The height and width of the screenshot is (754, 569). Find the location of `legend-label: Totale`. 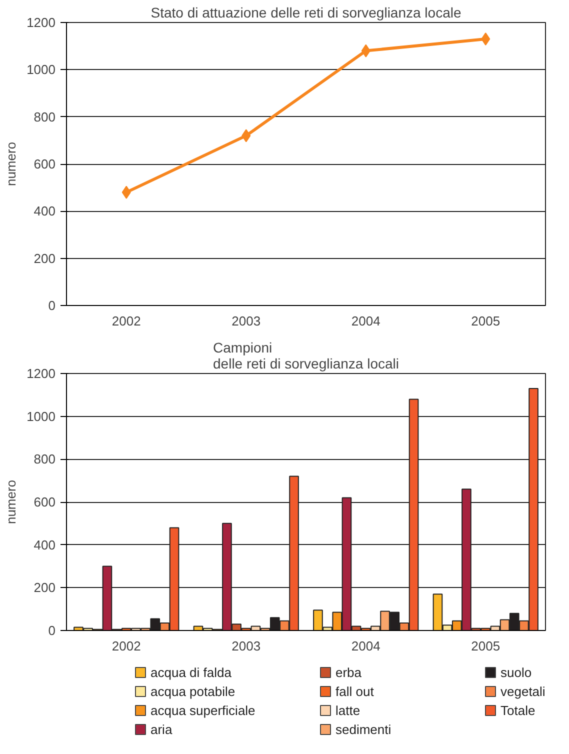

legend-label: Totale is located at coordinates (518, 710).